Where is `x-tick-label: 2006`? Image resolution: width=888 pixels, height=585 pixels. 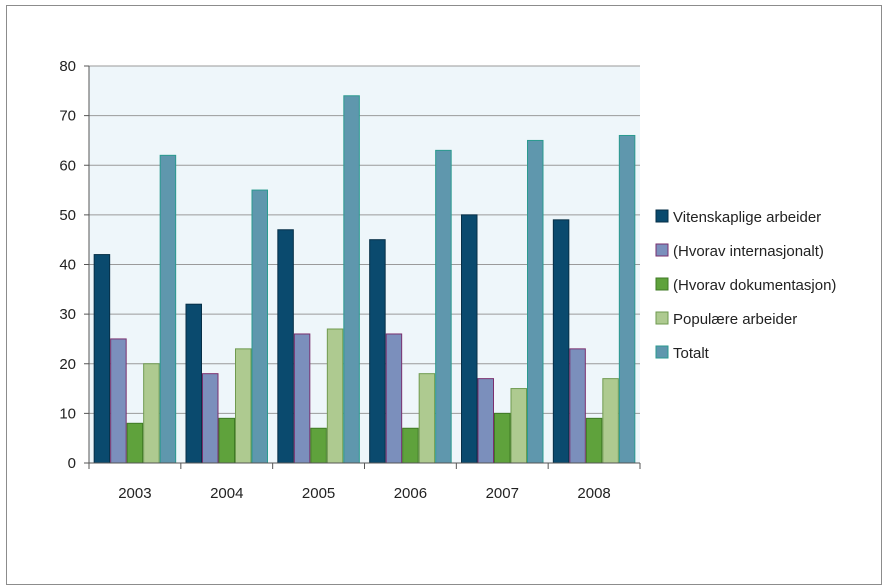 x-tick-label: 2006 is located at coordinates (410, 493).